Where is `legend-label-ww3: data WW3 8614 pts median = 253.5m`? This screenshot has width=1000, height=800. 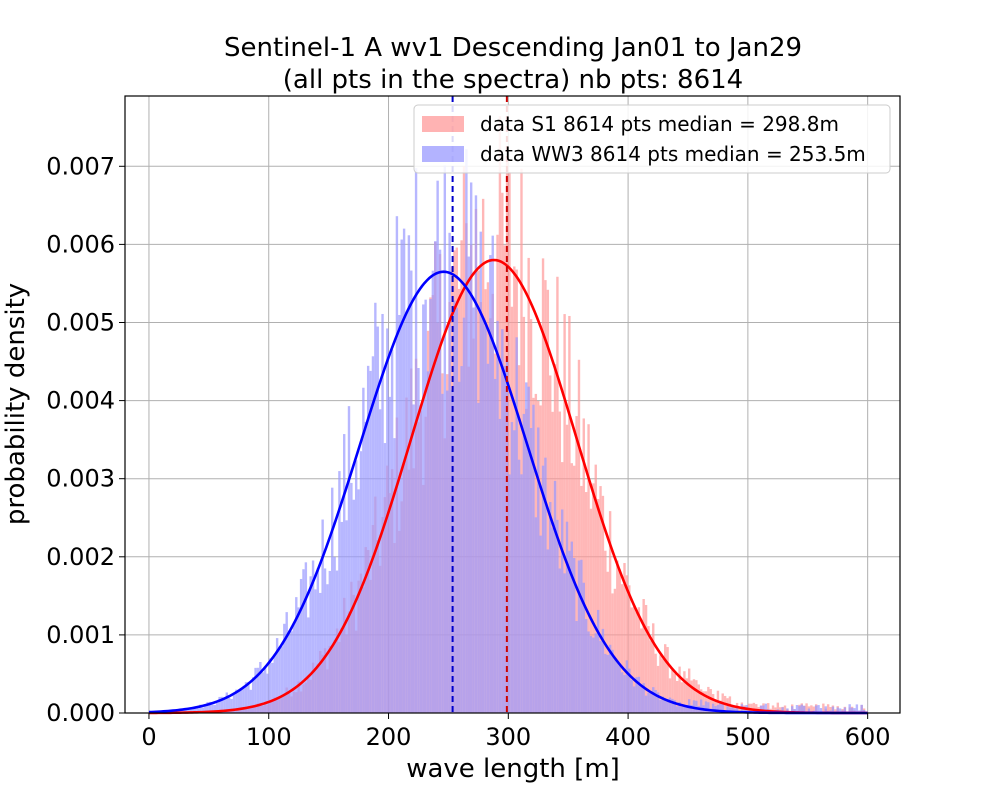
legend-label-ww3: data WW3 8614 pts median = 253.5m is located at coordinates (673, 154).